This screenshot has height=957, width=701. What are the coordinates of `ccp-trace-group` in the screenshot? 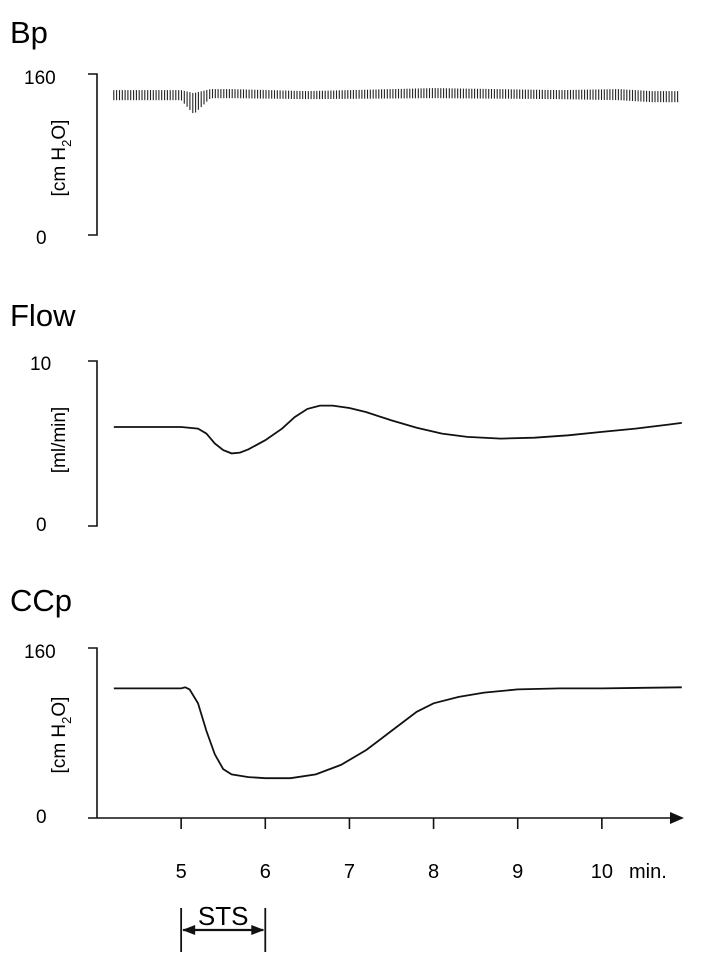 It's located at (397, 733).